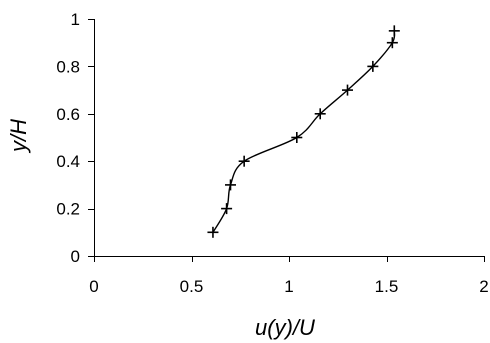 This screenshot has height=343, width=490. What do you see at coordinates (75, 256) in the screenshot?
I see `y-tick-label: 0` at bounding box center [75, 256].